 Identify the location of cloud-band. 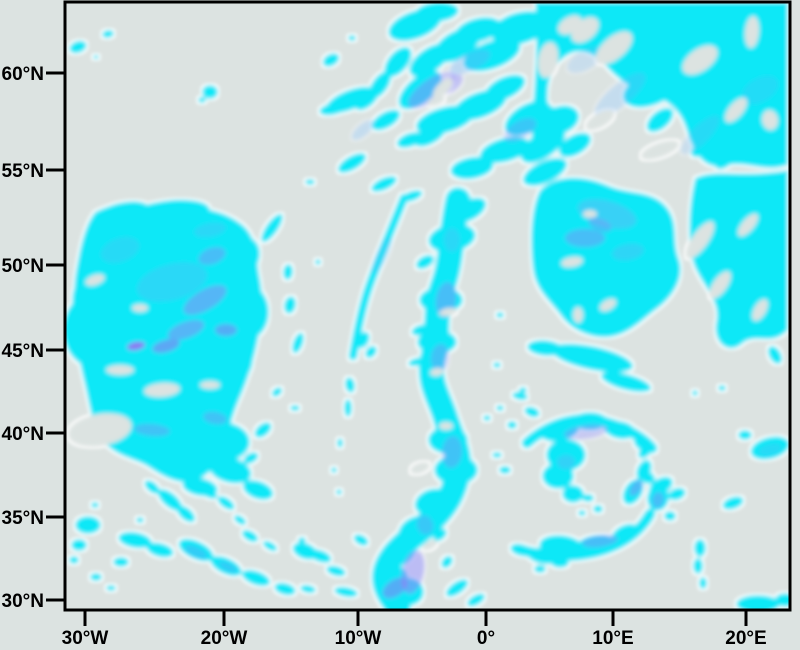
(378, 277).